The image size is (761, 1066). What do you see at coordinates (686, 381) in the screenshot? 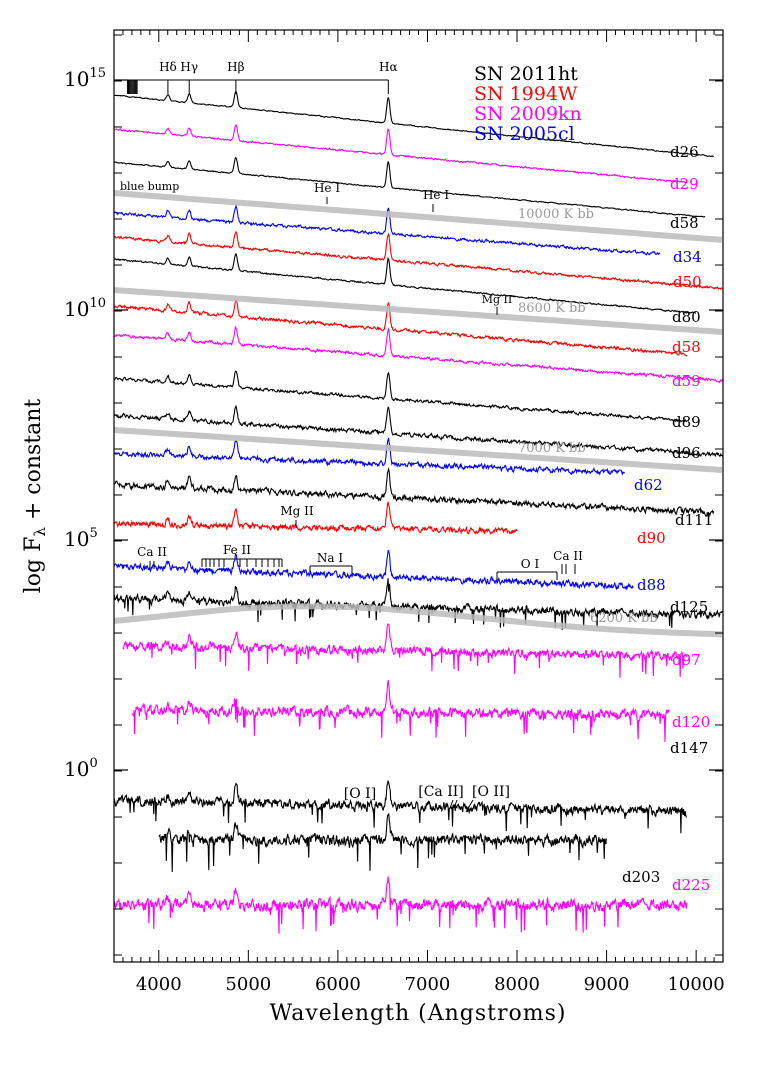
I see `series-label: d59` at bounding box center [686, 381].